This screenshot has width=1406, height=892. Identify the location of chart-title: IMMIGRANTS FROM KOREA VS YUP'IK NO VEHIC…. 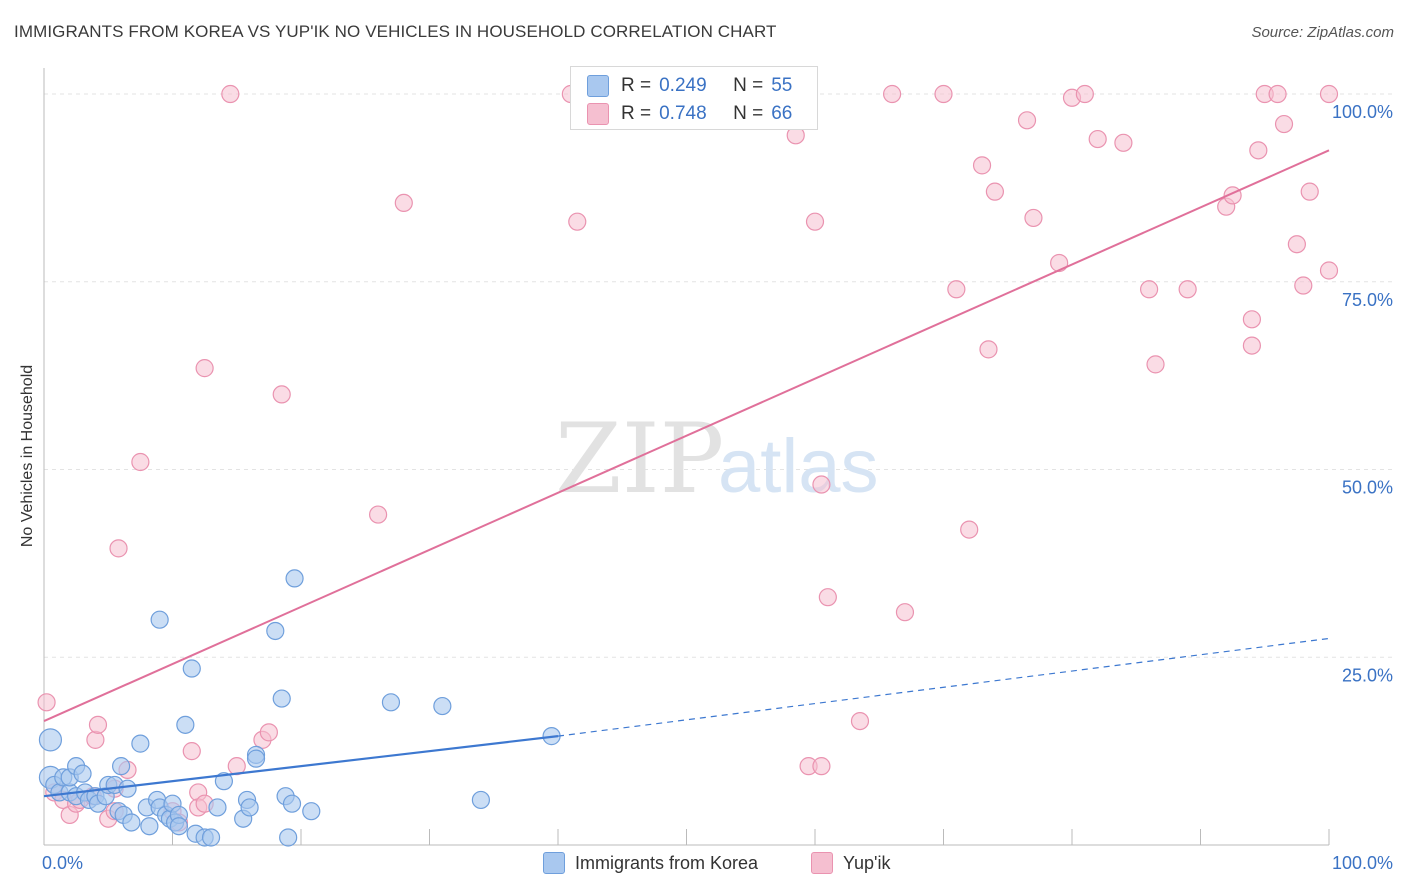
(395, 31).